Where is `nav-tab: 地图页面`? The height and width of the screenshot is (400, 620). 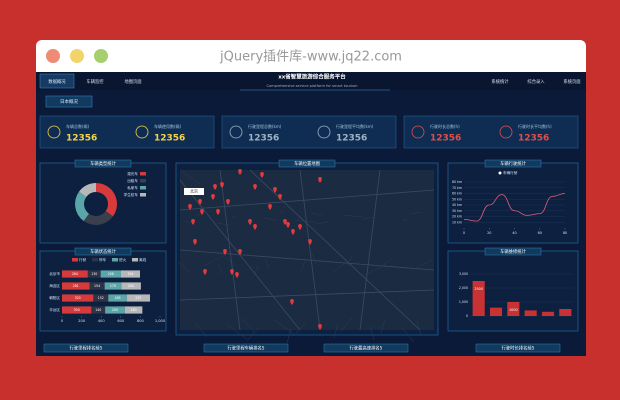
nav-tab: 地图页面 is located at coordinates (133, 81).